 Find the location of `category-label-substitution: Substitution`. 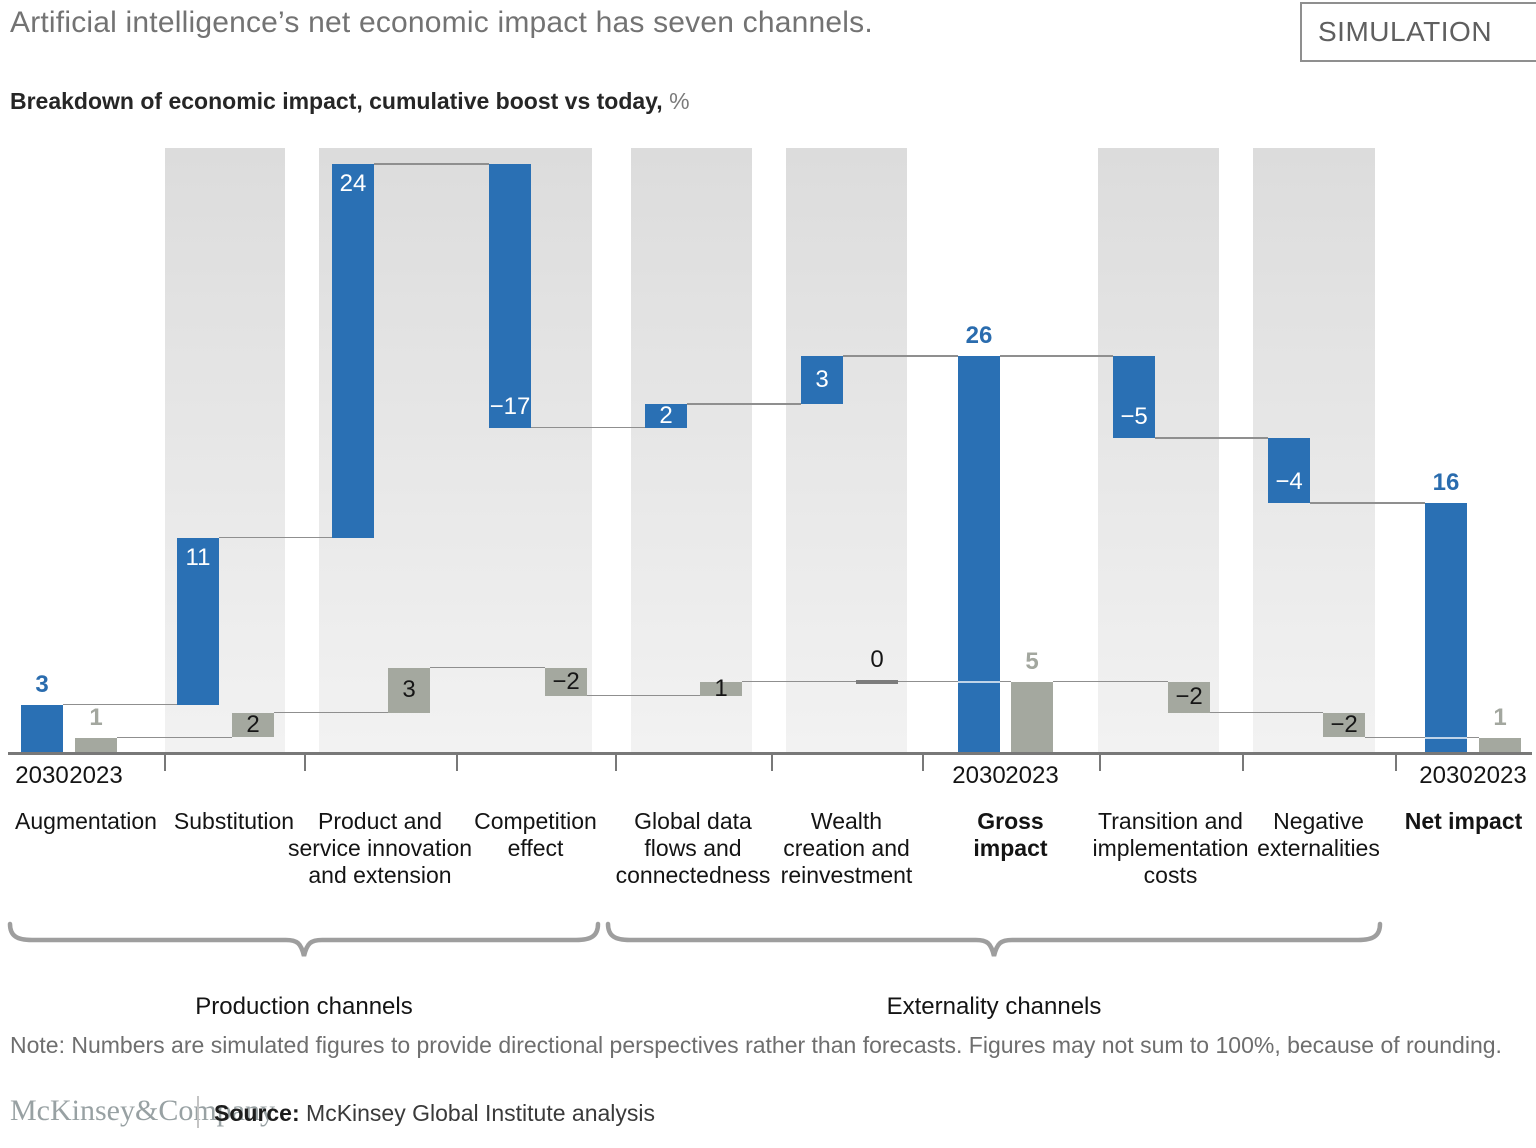

category-label-substitution: Substitution is located at coordinates (234, 821).